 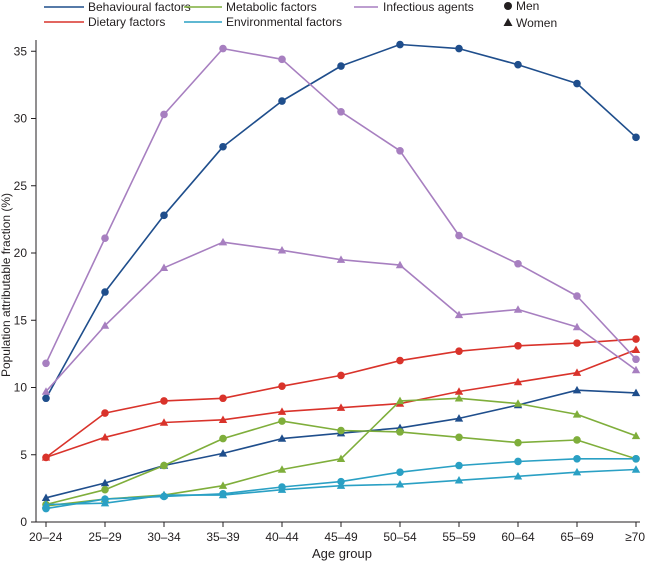 What do you see at coordinates (508, 6) in the screenshot?
I see `legend-marker-circle` at bounding box center [508, 6].